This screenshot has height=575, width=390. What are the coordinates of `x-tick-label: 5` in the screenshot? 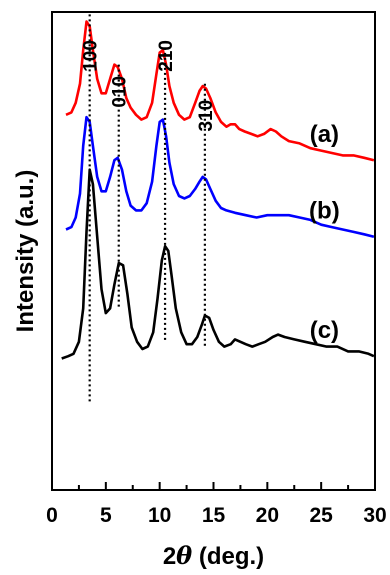 It's located at (106, 515).